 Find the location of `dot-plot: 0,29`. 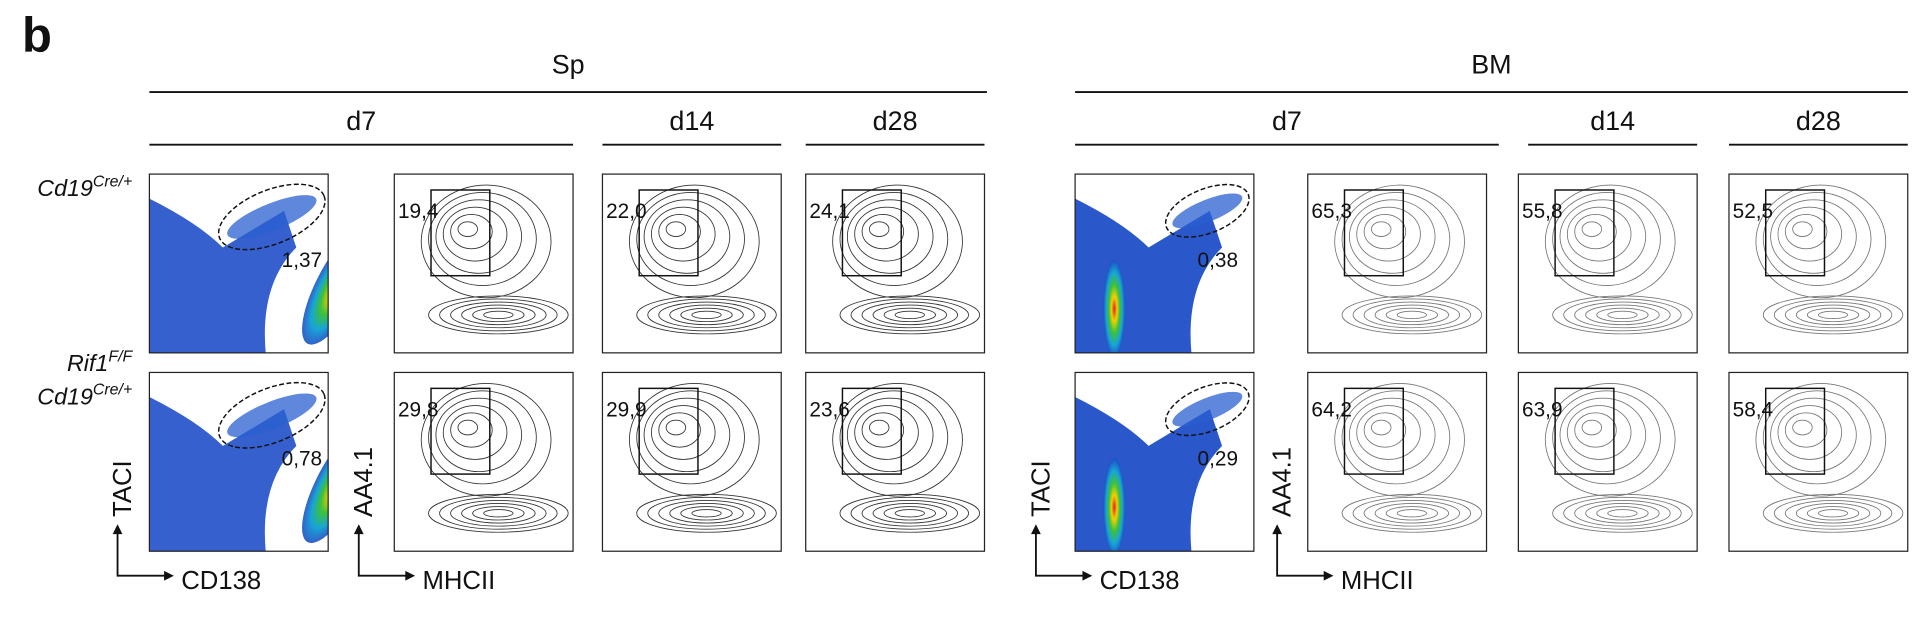

dot-plot: 0,29 is located at coordinates (1164, 461).